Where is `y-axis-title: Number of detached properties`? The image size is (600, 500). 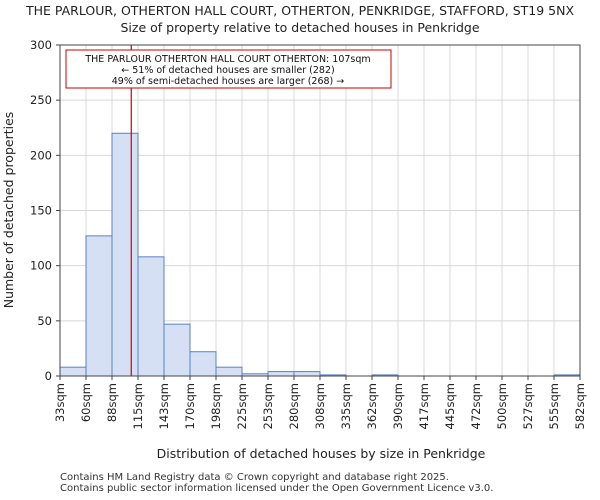 y-axis-title: Number of detached properties is located at coordinates (8, 210).